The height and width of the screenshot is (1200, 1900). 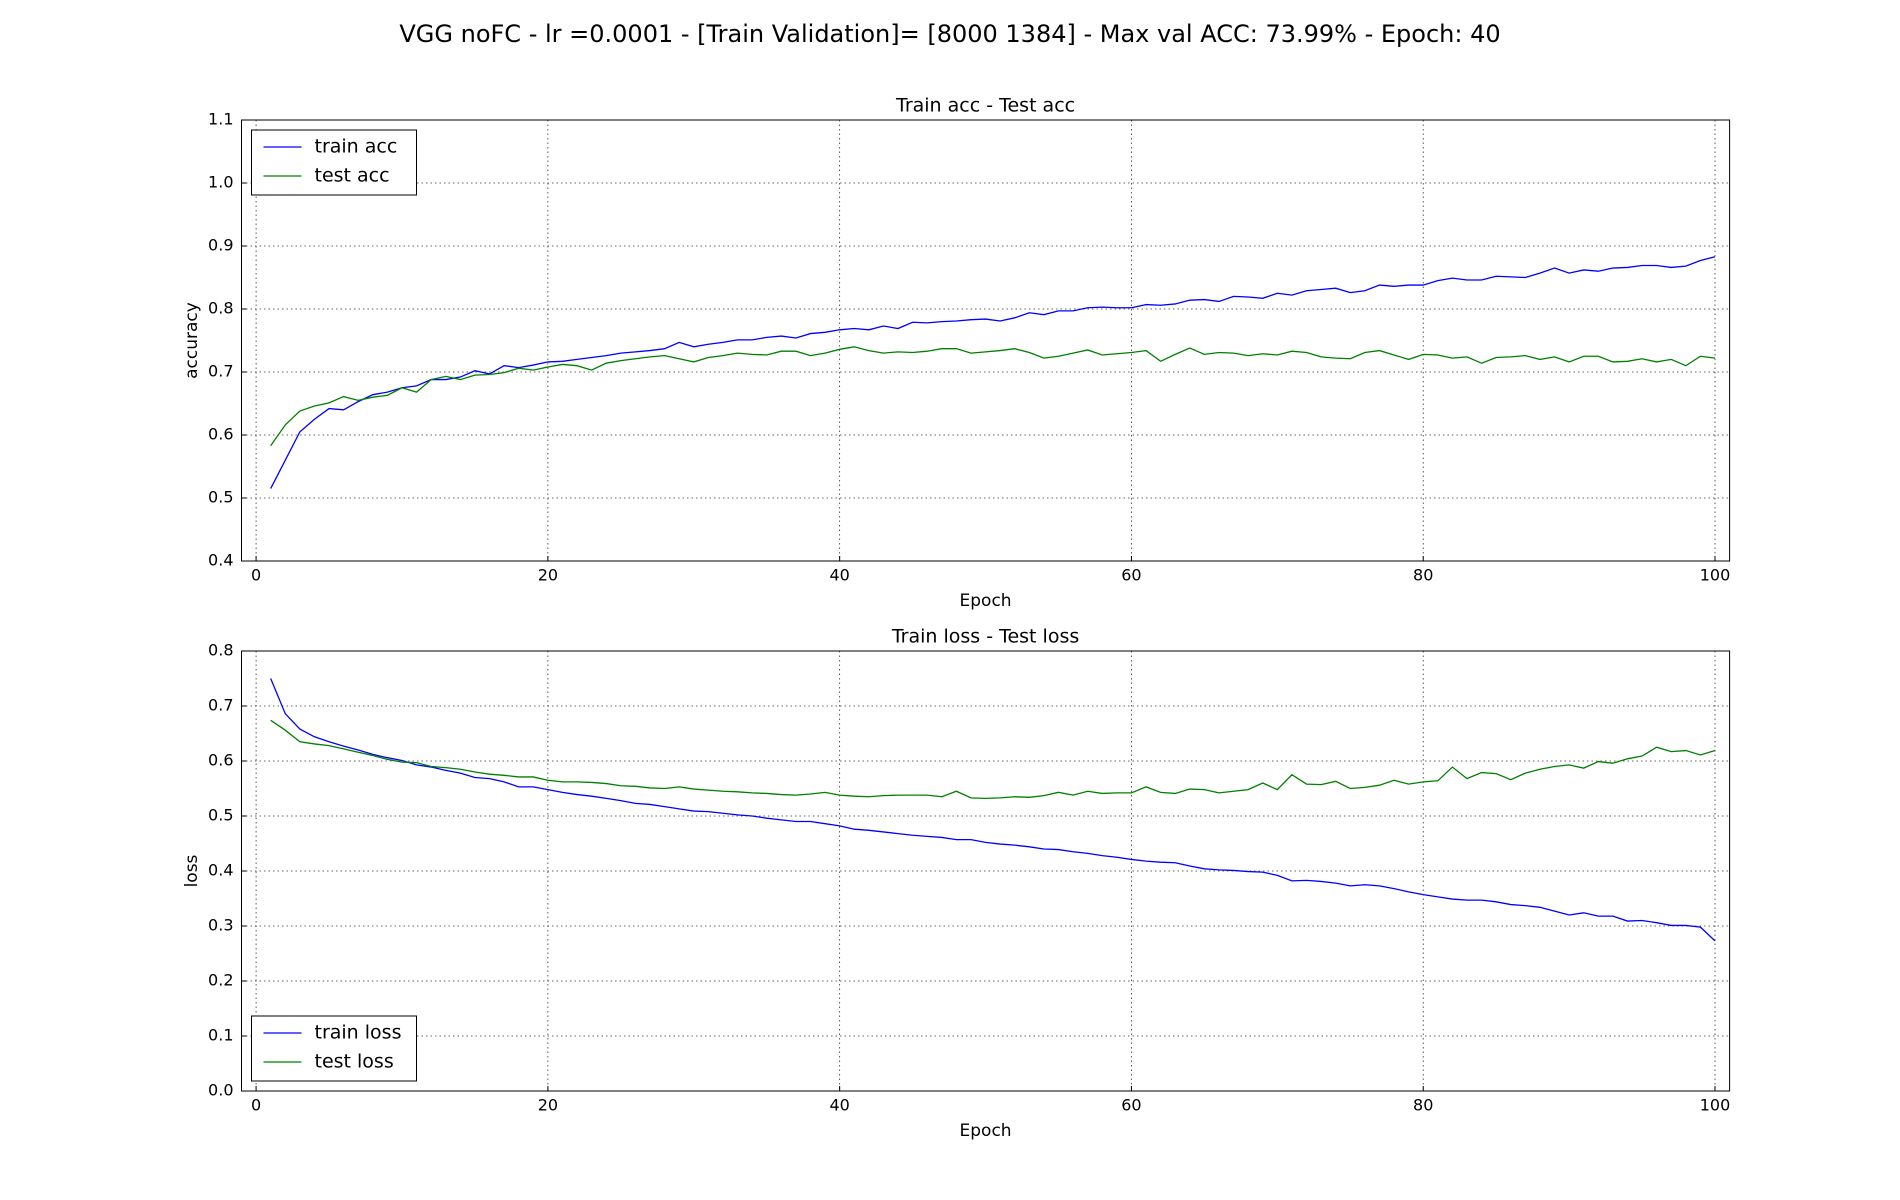 What do you see at coordinates (352, 176) in the screenshot?
I see `legend-label: test acc` at bounding box center [352, 176].